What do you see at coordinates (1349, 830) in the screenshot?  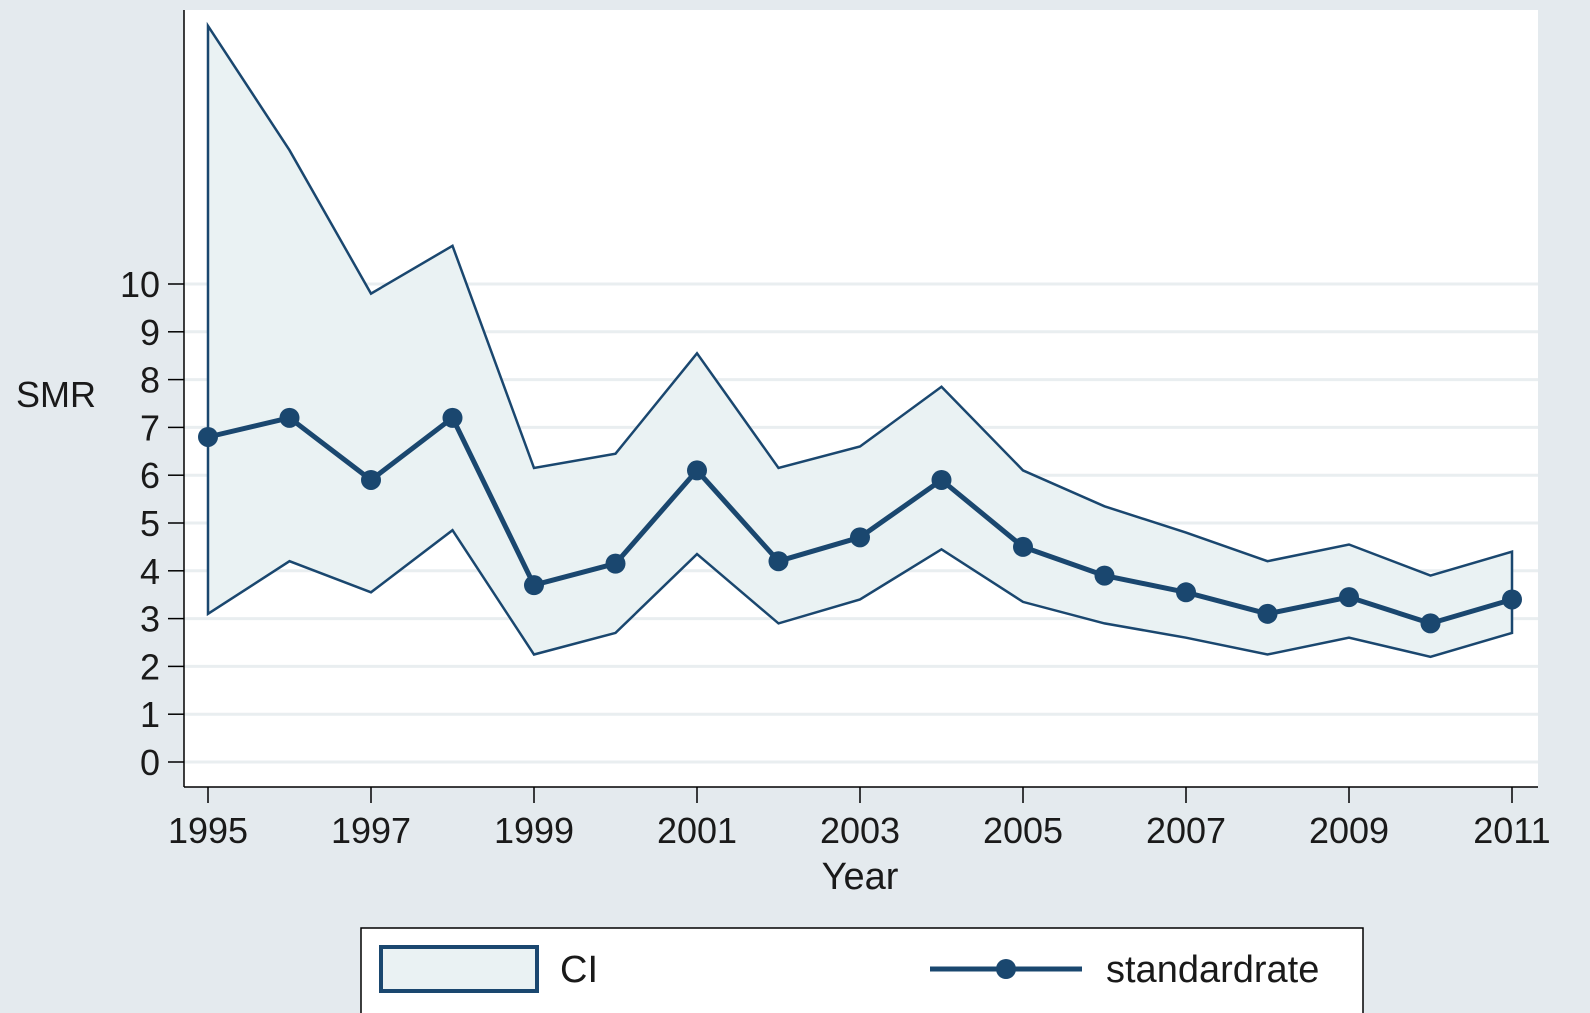 I see `x-tick-label-2009: 2009` at bounding box center [1349, 830].